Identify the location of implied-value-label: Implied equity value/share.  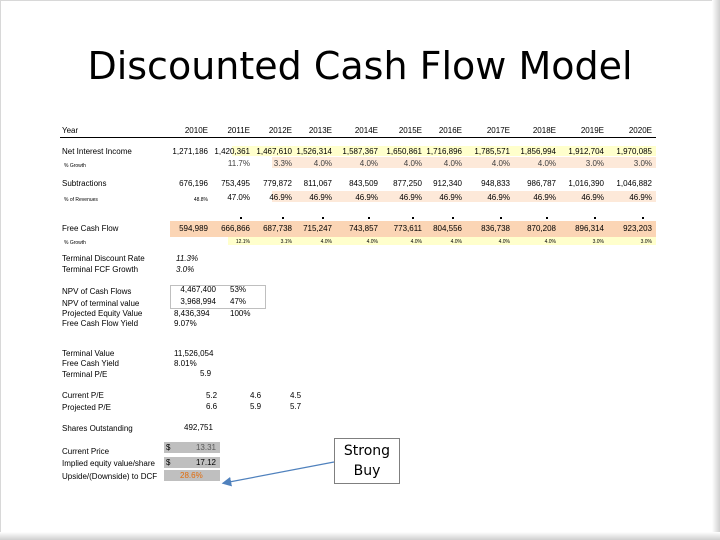
(108, 463).